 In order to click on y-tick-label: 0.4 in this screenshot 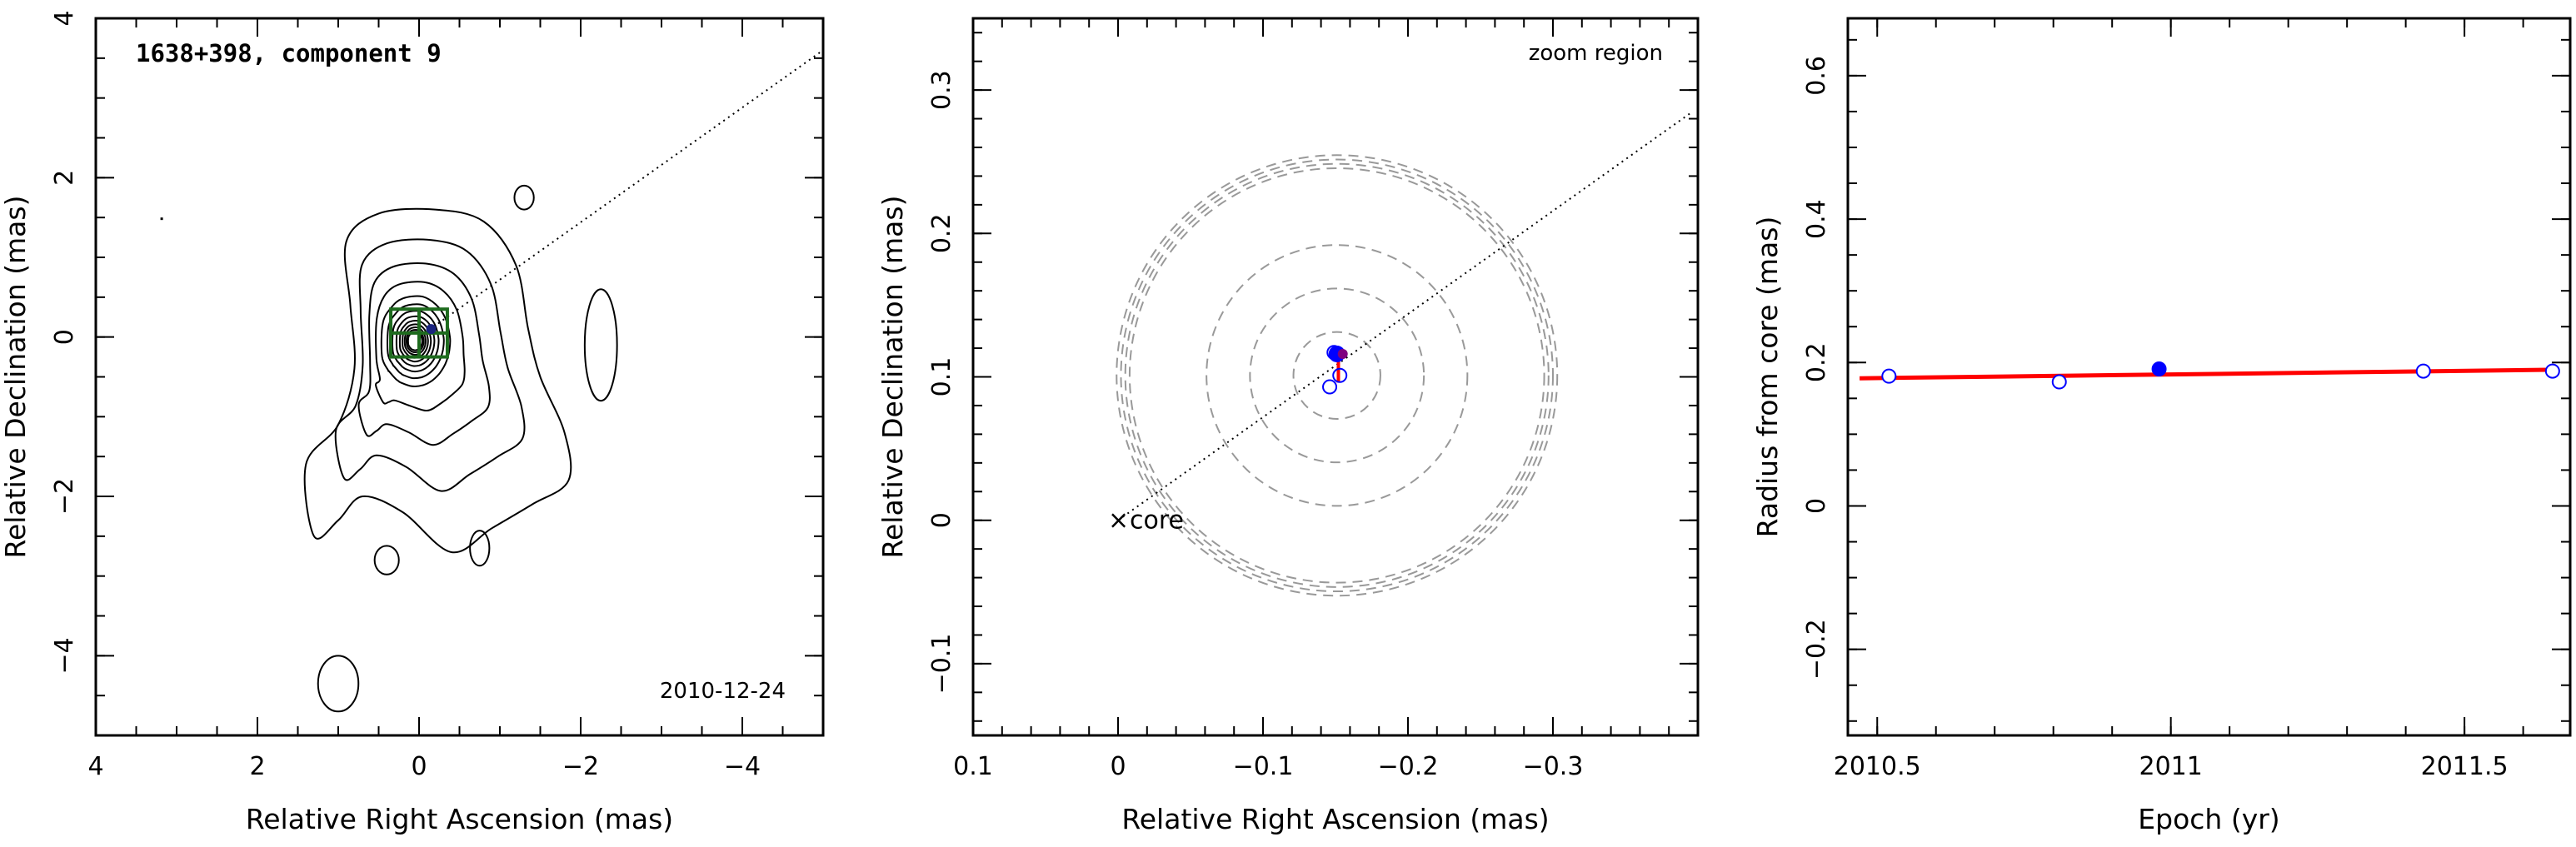, I will do `click(1816, 219)`.